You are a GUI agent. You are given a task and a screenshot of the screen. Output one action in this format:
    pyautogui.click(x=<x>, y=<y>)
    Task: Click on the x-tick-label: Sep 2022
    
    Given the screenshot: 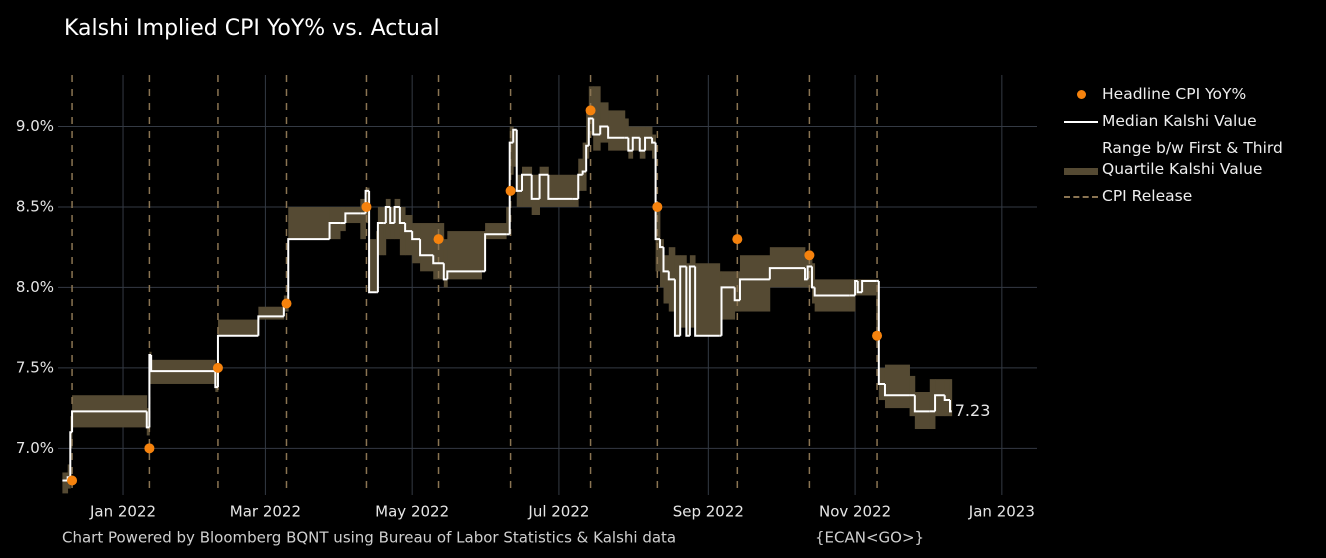 What is the action you would take?
    pyautogui.click(x=708, y=512)
    